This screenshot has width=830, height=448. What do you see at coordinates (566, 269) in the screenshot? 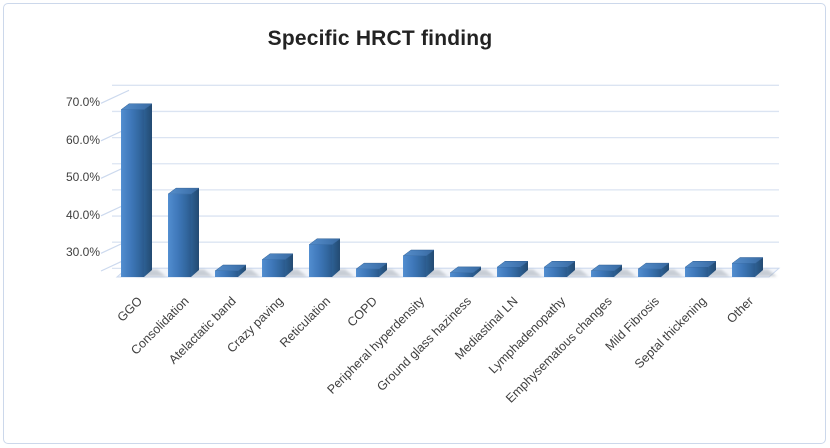
I see `bar-lymphadenopathy` at bounding box center [566, 269].